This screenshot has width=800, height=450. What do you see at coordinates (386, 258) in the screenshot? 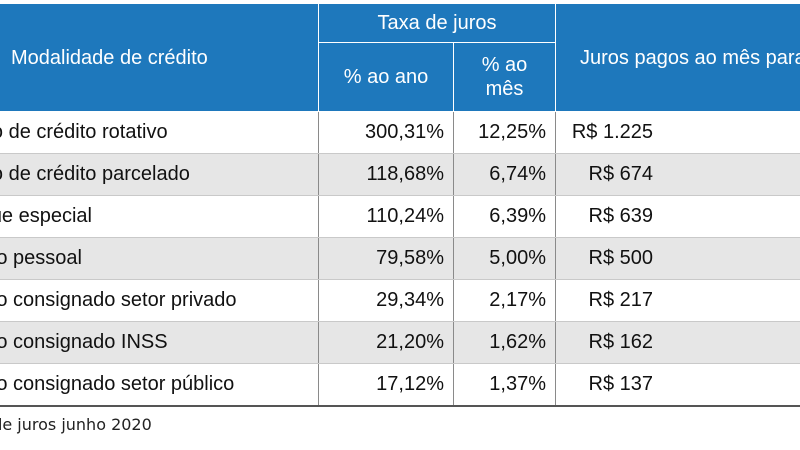
I see `cell-ao-ano: 79,58%` at bounding box center [386, 258].